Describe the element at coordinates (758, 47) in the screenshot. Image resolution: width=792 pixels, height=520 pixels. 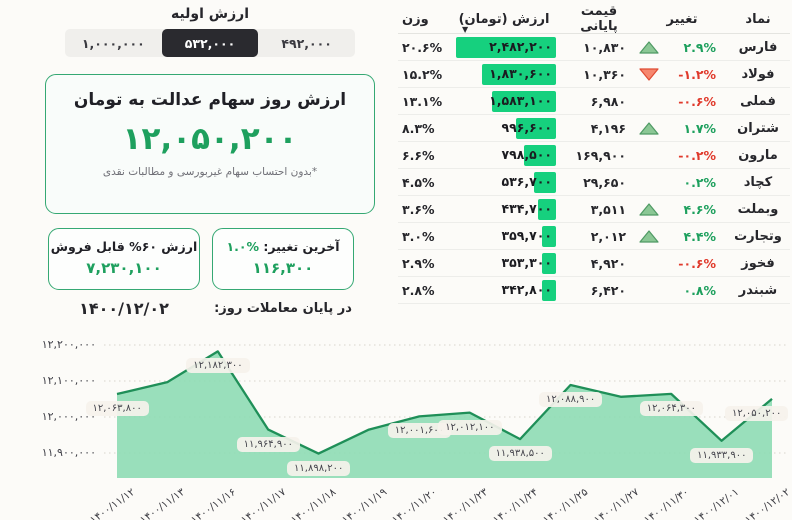
I see `symbol-cell: فارس` at that location.